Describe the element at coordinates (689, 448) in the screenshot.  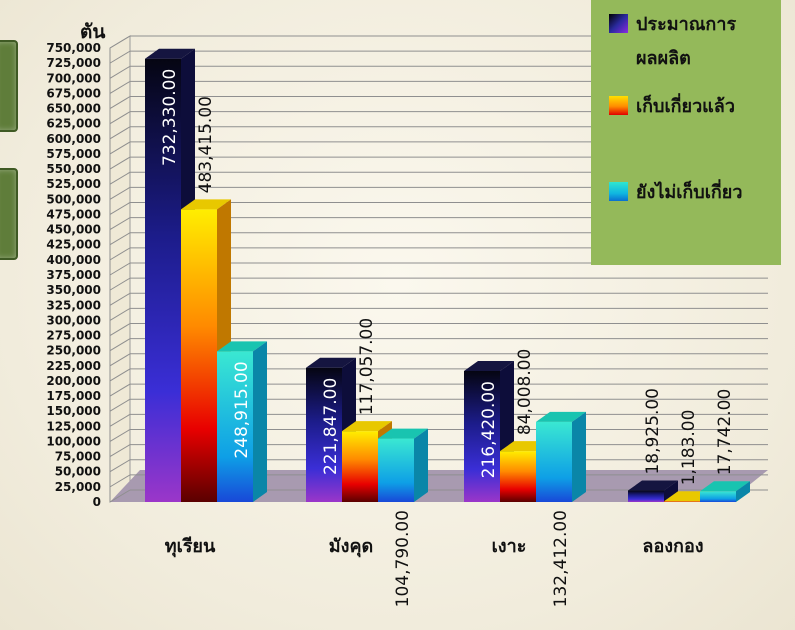
I see `value-label-3-1: 1,183.00` at that location.